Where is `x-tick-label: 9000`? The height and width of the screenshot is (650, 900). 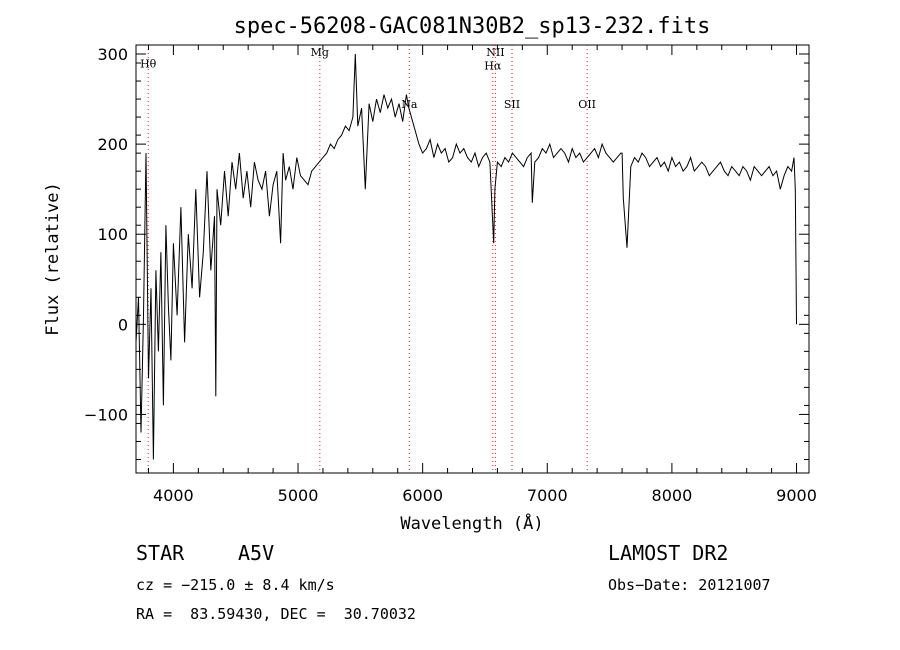
x-tick-label: 9000 is located at coordinates (796, 495).